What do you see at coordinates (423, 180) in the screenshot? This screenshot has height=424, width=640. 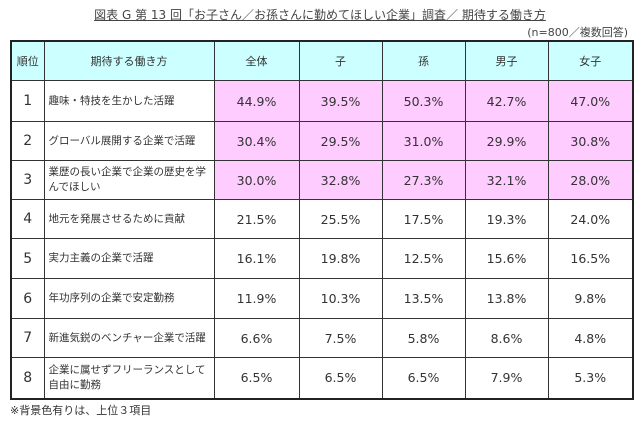 I see `value-cell: 27.3%` at bounding box center [423, 180].